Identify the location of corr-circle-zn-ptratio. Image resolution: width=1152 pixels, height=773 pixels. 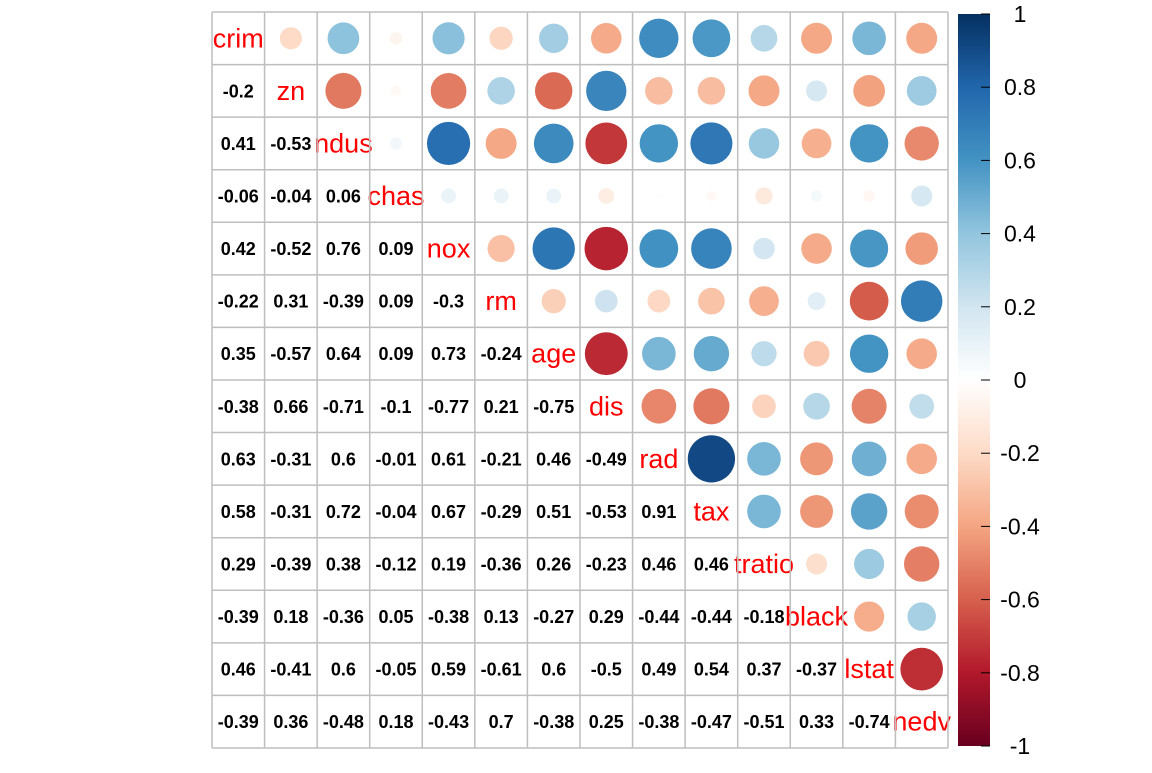
(764, 91).